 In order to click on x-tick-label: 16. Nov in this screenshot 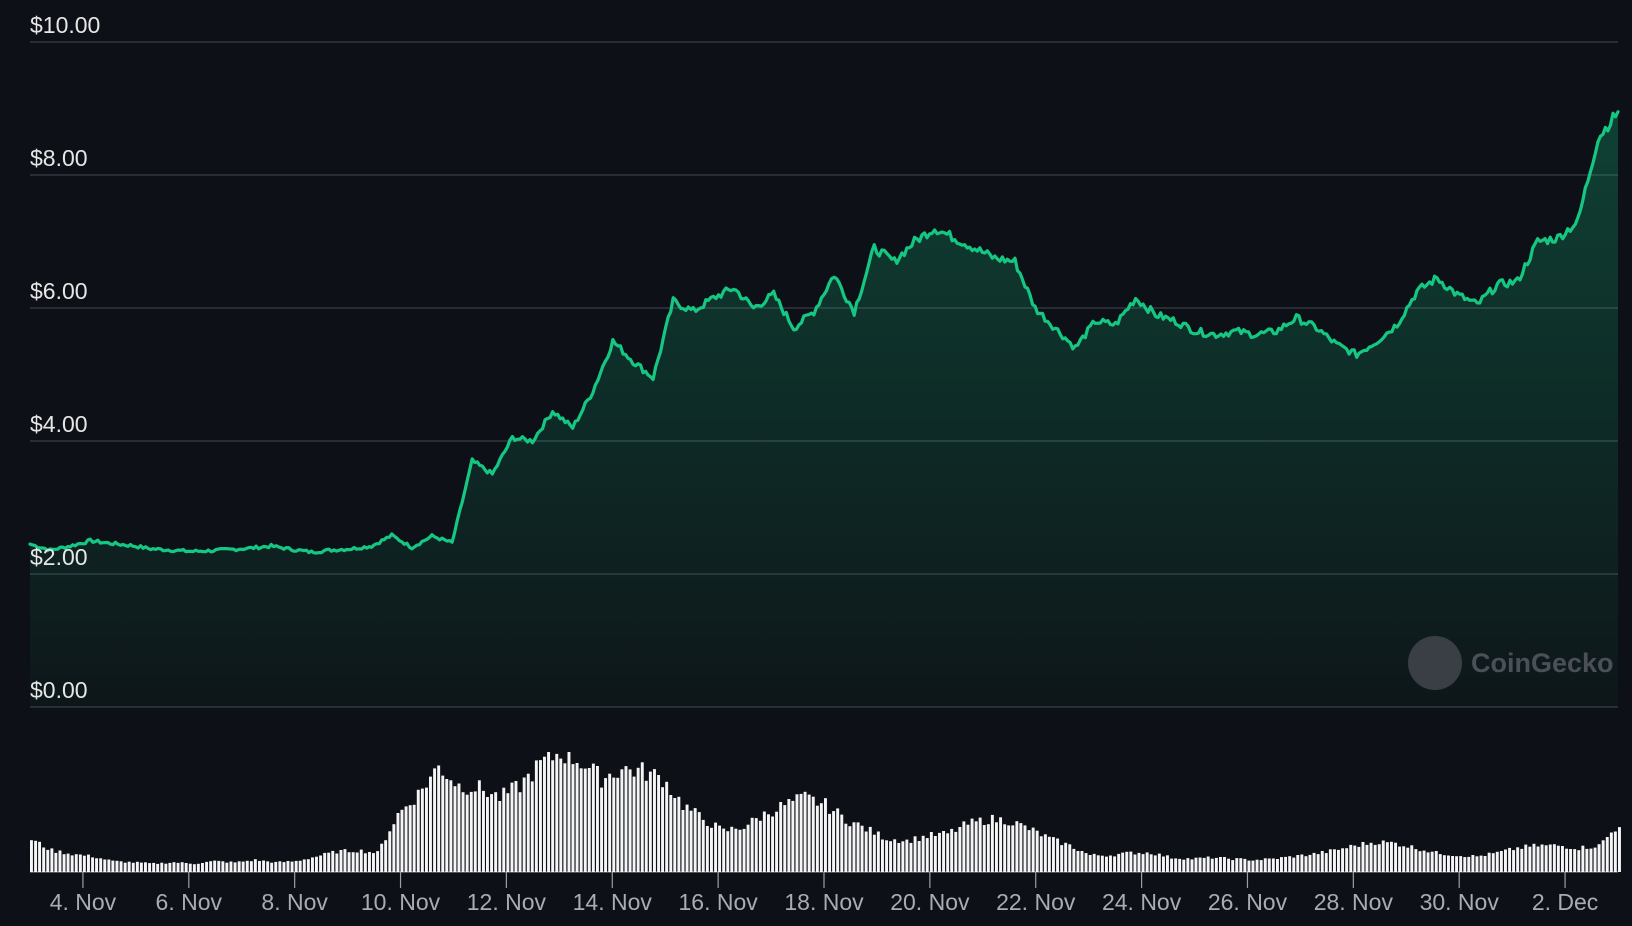, I will do `click(719, 902)`.